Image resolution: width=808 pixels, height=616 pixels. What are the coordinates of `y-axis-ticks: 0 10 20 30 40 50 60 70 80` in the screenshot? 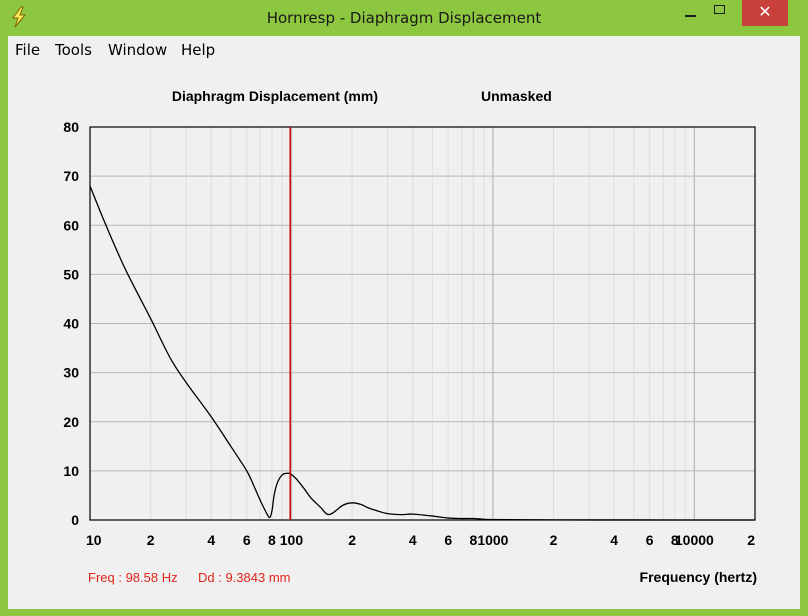 It's located at (71, 323).